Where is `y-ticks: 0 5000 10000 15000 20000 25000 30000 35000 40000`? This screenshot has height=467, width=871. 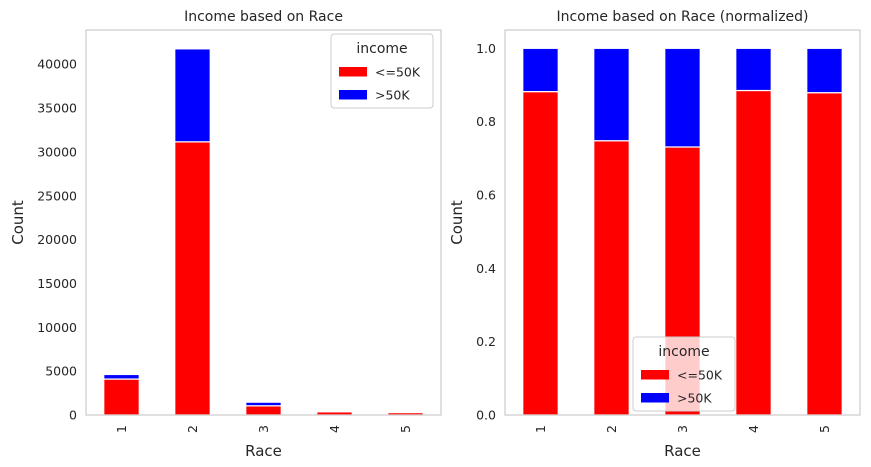 y-ticks: 0 5000 10000 15000 20000 25000 30000 35000 40000 is located at coordinates (57, 240).